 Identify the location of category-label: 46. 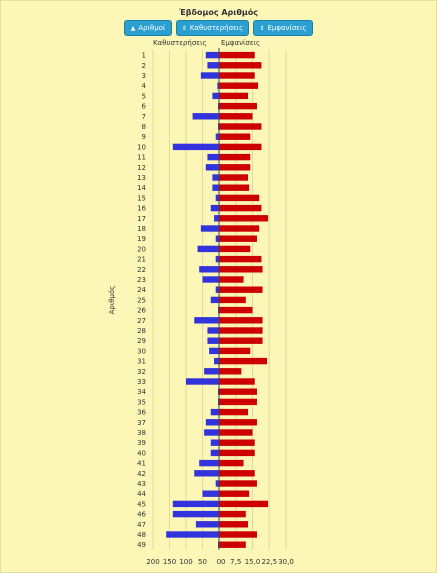
(141, 515).